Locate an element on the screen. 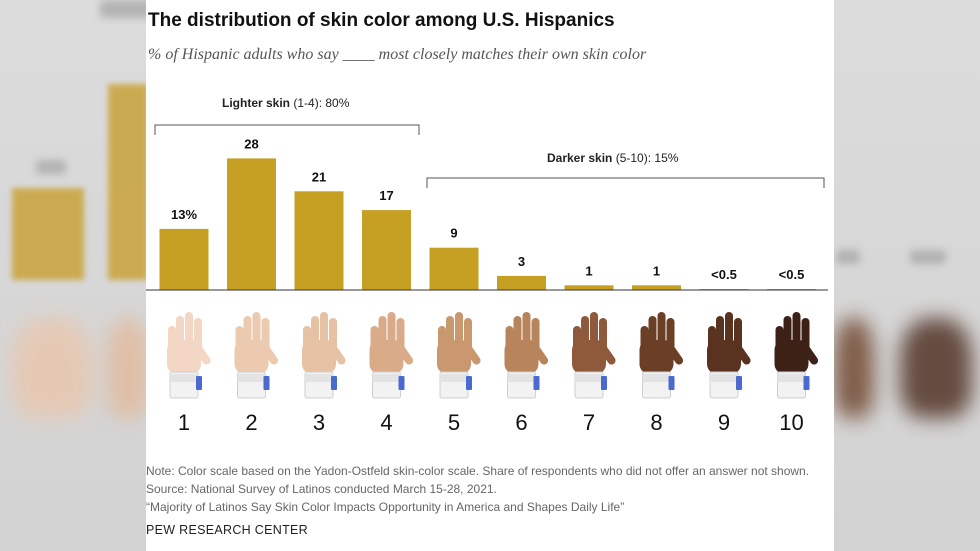  scale-number-7: 7 is located at coordinates (589, 422).